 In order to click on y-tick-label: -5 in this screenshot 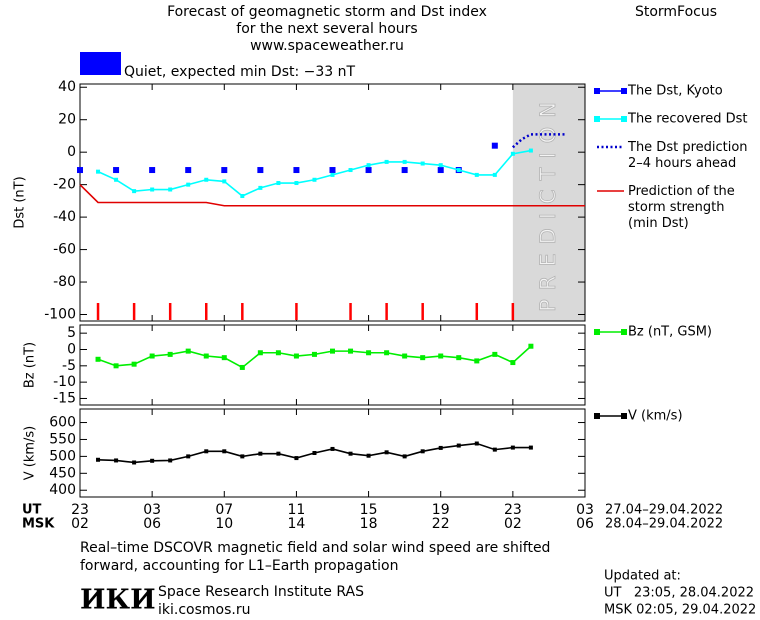, I will do `click(69, 366)`.